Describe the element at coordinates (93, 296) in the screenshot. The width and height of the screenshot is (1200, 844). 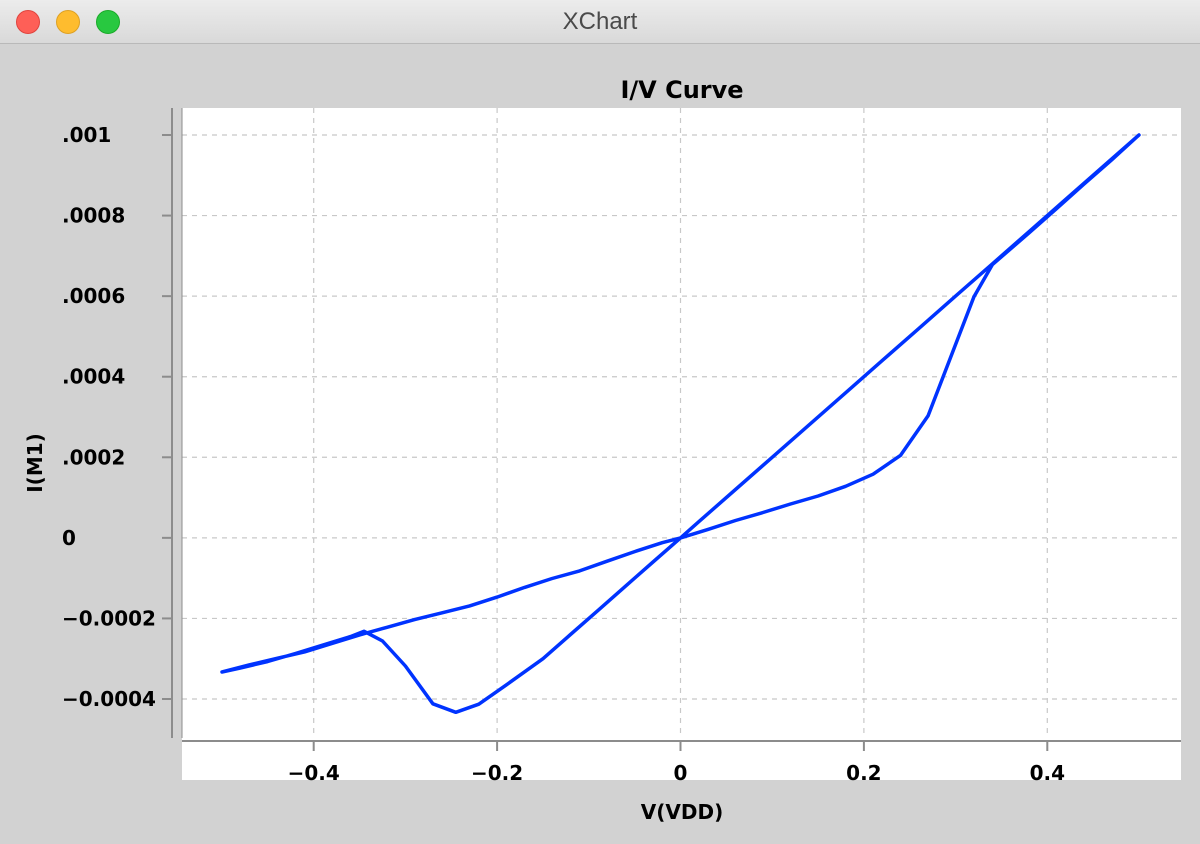
I see `y-tick-label: .0006` at that location.